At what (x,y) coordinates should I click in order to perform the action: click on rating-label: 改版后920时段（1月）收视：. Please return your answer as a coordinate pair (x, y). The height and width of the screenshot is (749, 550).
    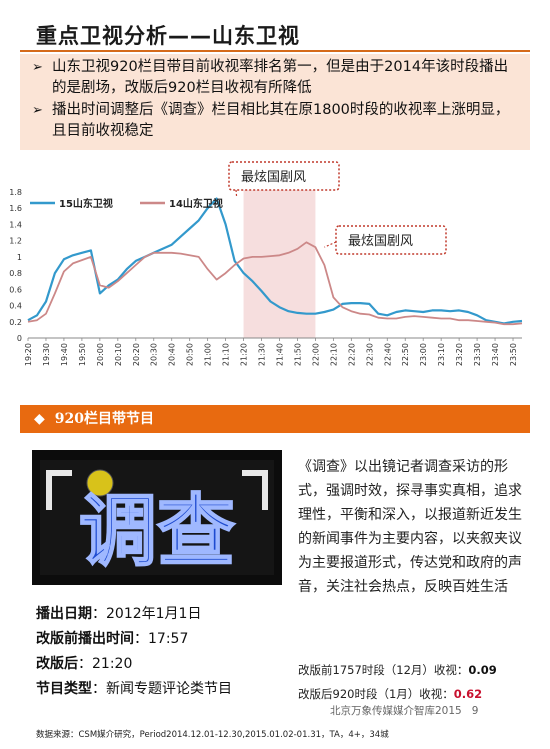
    Looking at the image, I should click on (376, 694).